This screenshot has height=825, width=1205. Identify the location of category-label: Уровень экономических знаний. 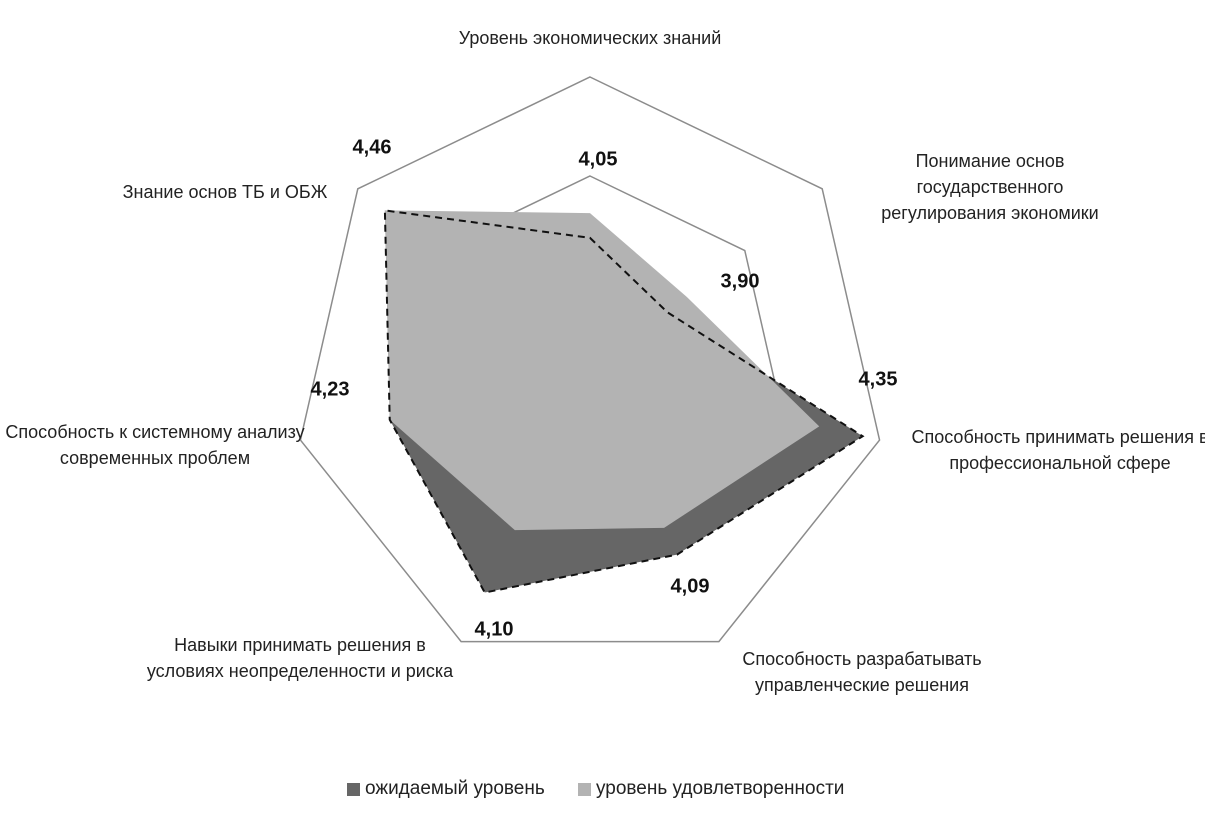
(590, 38).